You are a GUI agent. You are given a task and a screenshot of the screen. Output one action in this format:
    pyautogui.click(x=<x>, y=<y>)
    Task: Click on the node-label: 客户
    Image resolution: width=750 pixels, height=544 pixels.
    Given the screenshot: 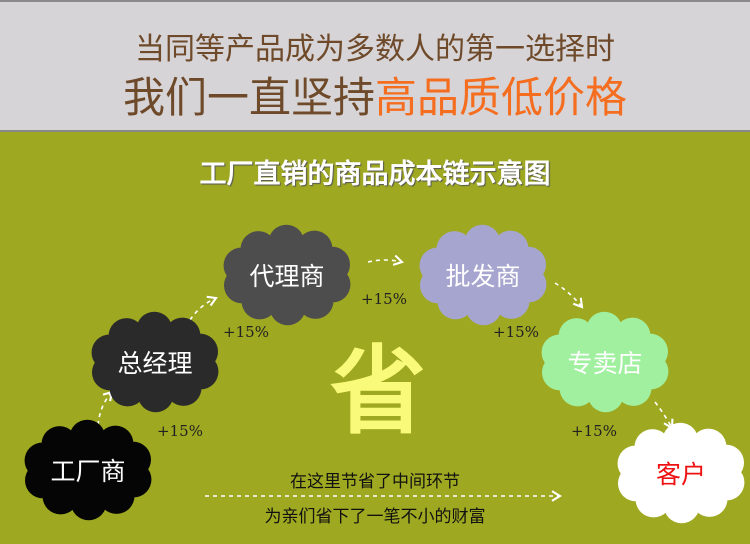 What is the action you would take?
    pyautogui.click(x=681, y=474)
    